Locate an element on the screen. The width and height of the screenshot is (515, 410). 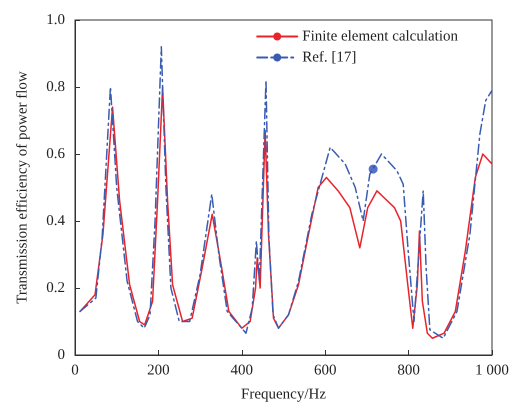
legend-label: Finite element calculation is located at coordinates (380, 36).